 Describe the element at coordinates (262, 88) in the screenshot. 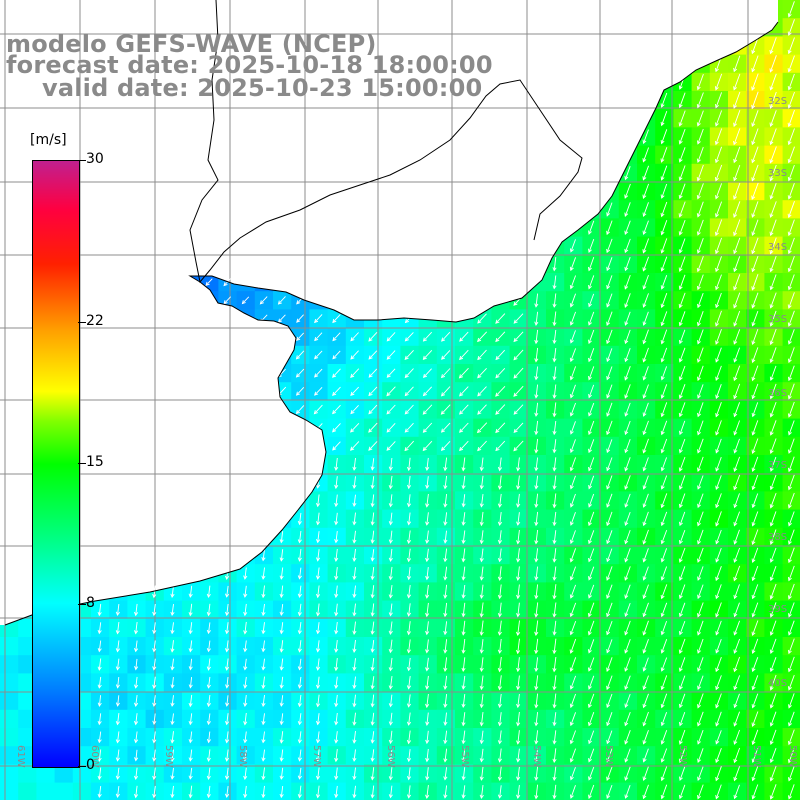

I see `valid-date: valid date: 2025-10-23 15:00:00` at that location.